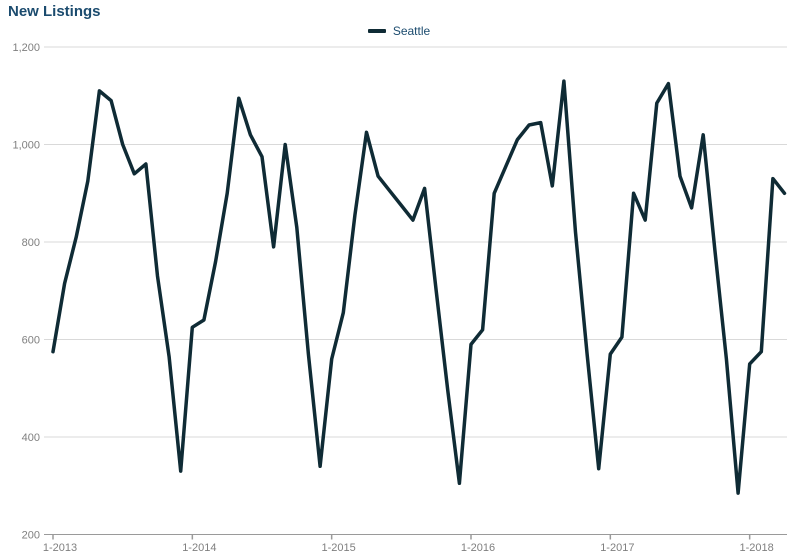 The image size is (798, 555). What do you see at coordinates (26, 146) in the screenshot?
I see `y-axis-label: 1,000` at bounding box center [26, 146].